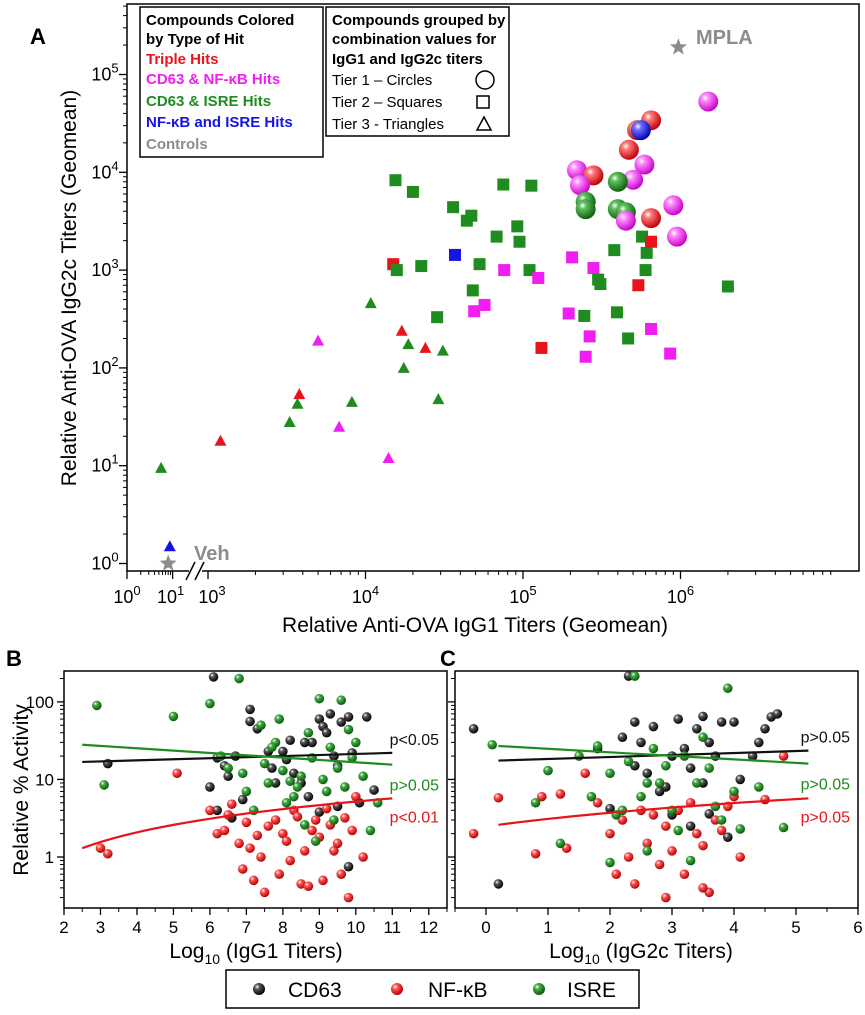 Image resolution: width=865 pixels, height=1015 pixels. I want to click on panel-c-xlabel-sub: 10, so click(592, 959).